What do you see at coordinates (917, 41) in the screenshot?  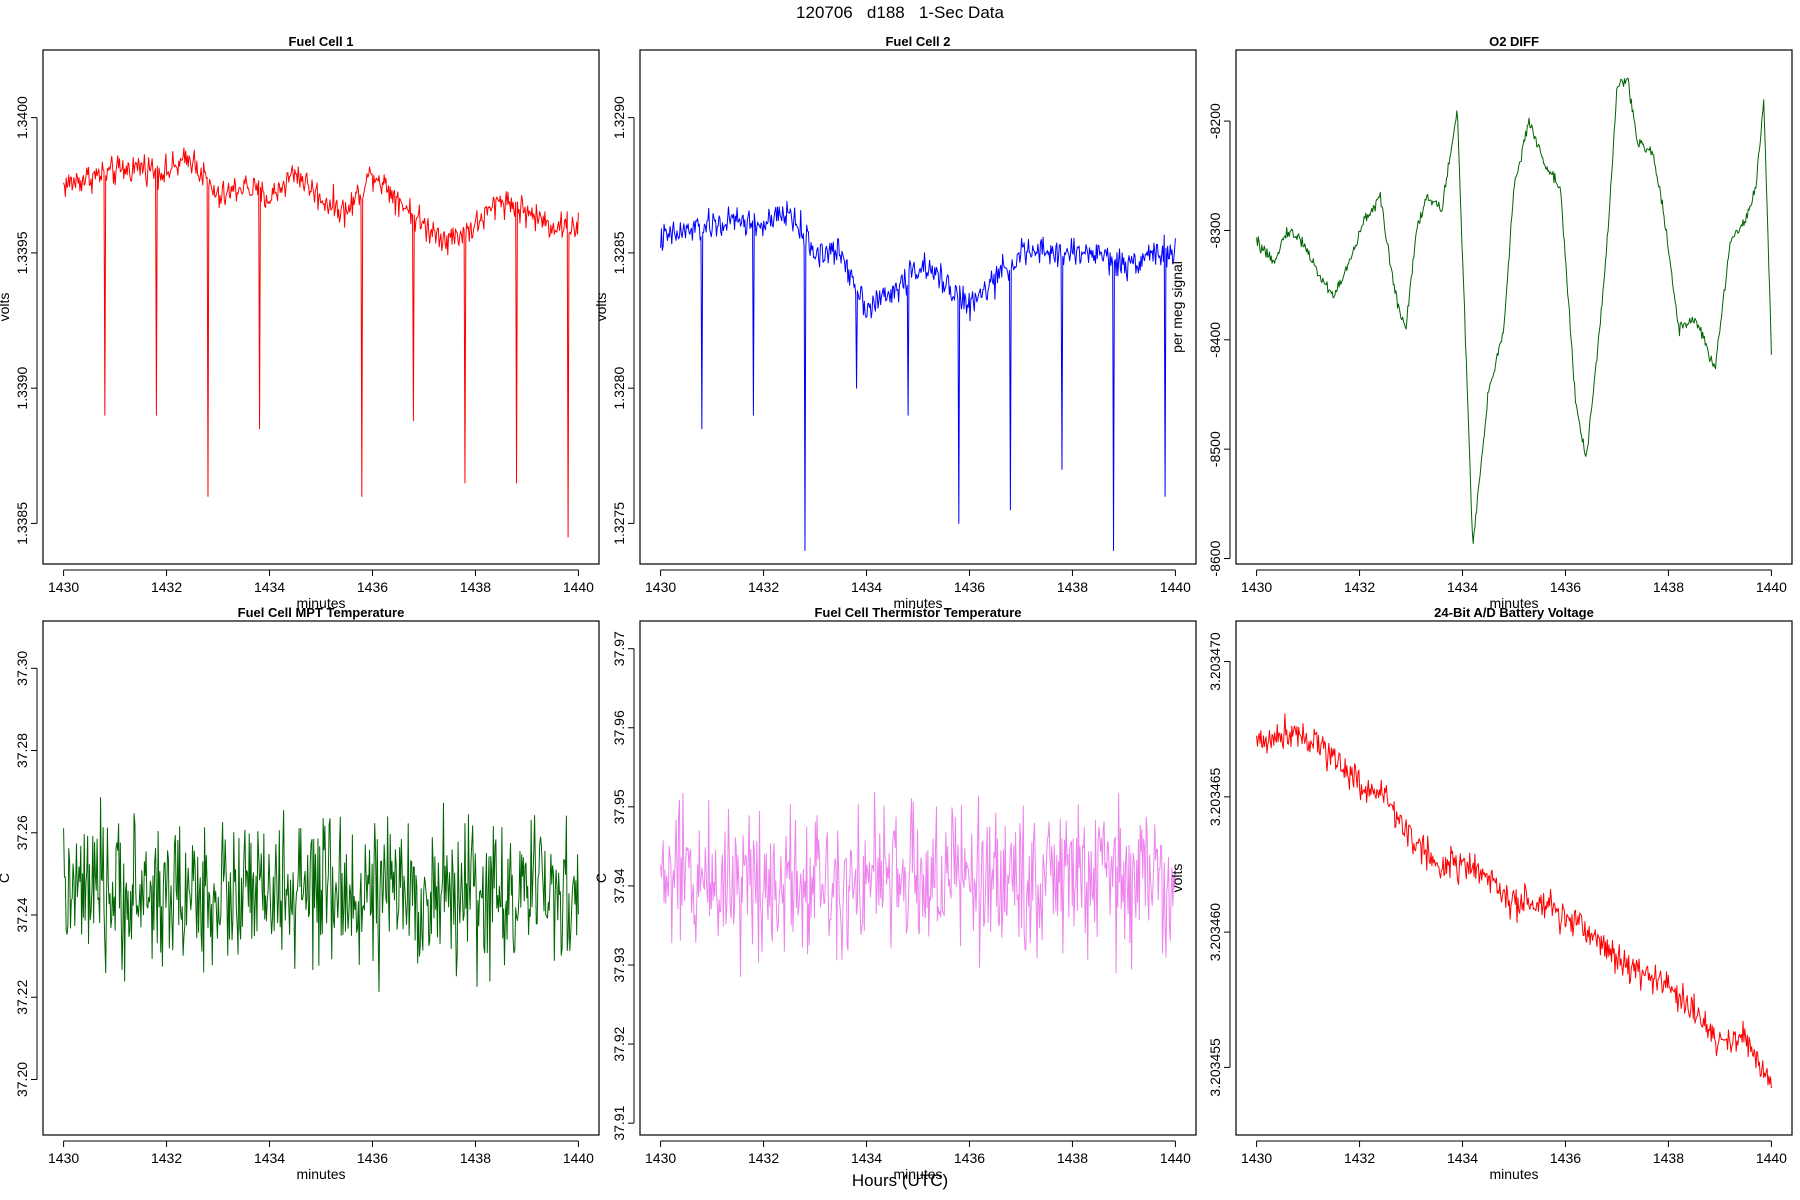 I see `panel-title: Fuel Cell 2` at bounding box center [917, 41].